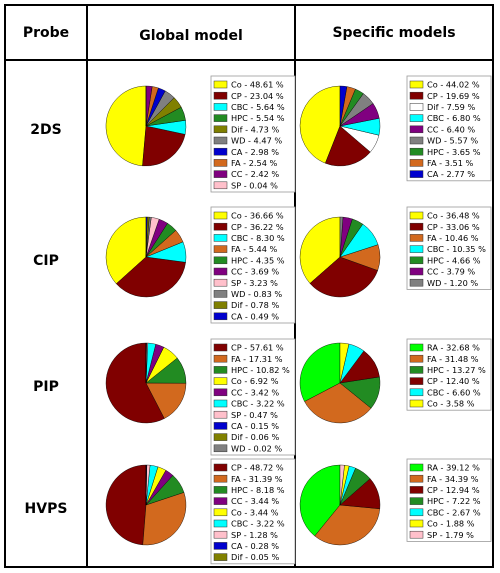 This screenshot has width=500, height=573. Describe the element at coordinates (45, 130) in the screenshot. I see `probe-label-2ds: 2DS` at that location.